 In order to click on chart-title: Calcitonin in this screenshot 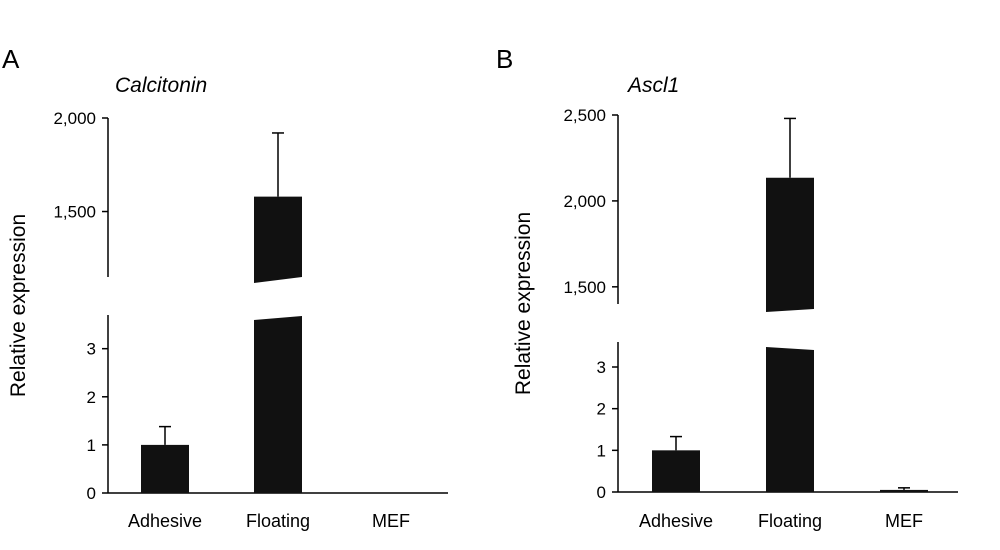, I will do `click(161, 85)`.